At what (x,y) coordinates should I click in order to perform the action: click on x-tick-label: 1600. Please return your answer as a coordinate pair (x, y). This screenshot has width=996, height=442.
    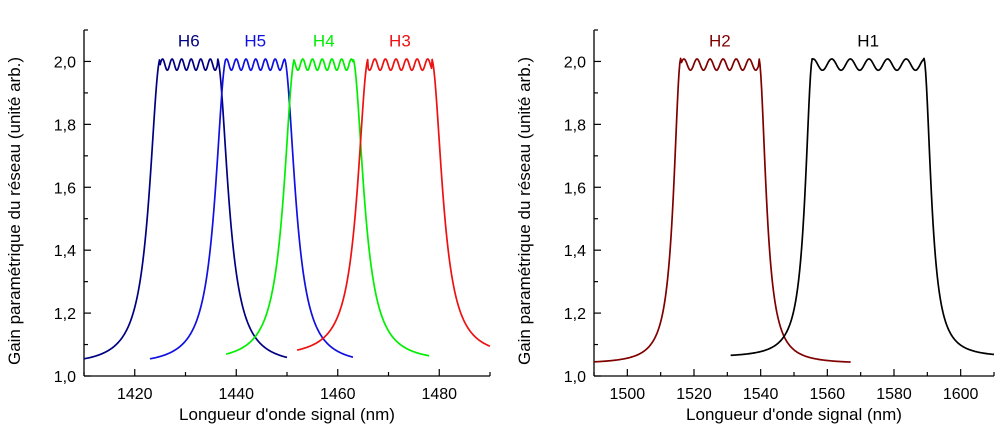
    Looking at the image, I should click on (961, 394).